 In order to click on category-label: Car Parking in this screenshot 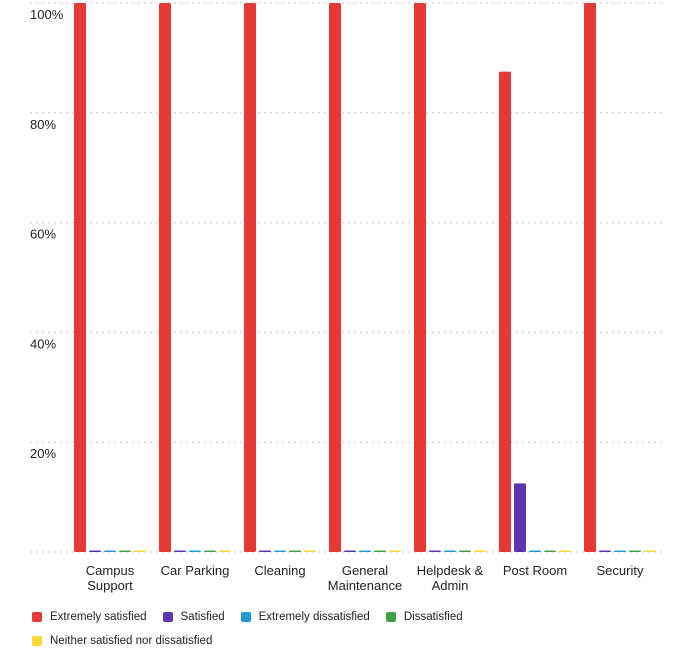, I will do `click(195, 570)`.